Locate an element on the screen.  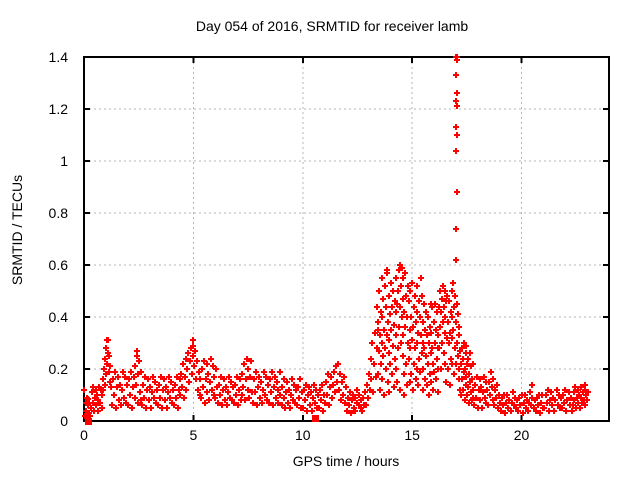
y-tick-label: 0.4 is located at coordinates (58, 317).